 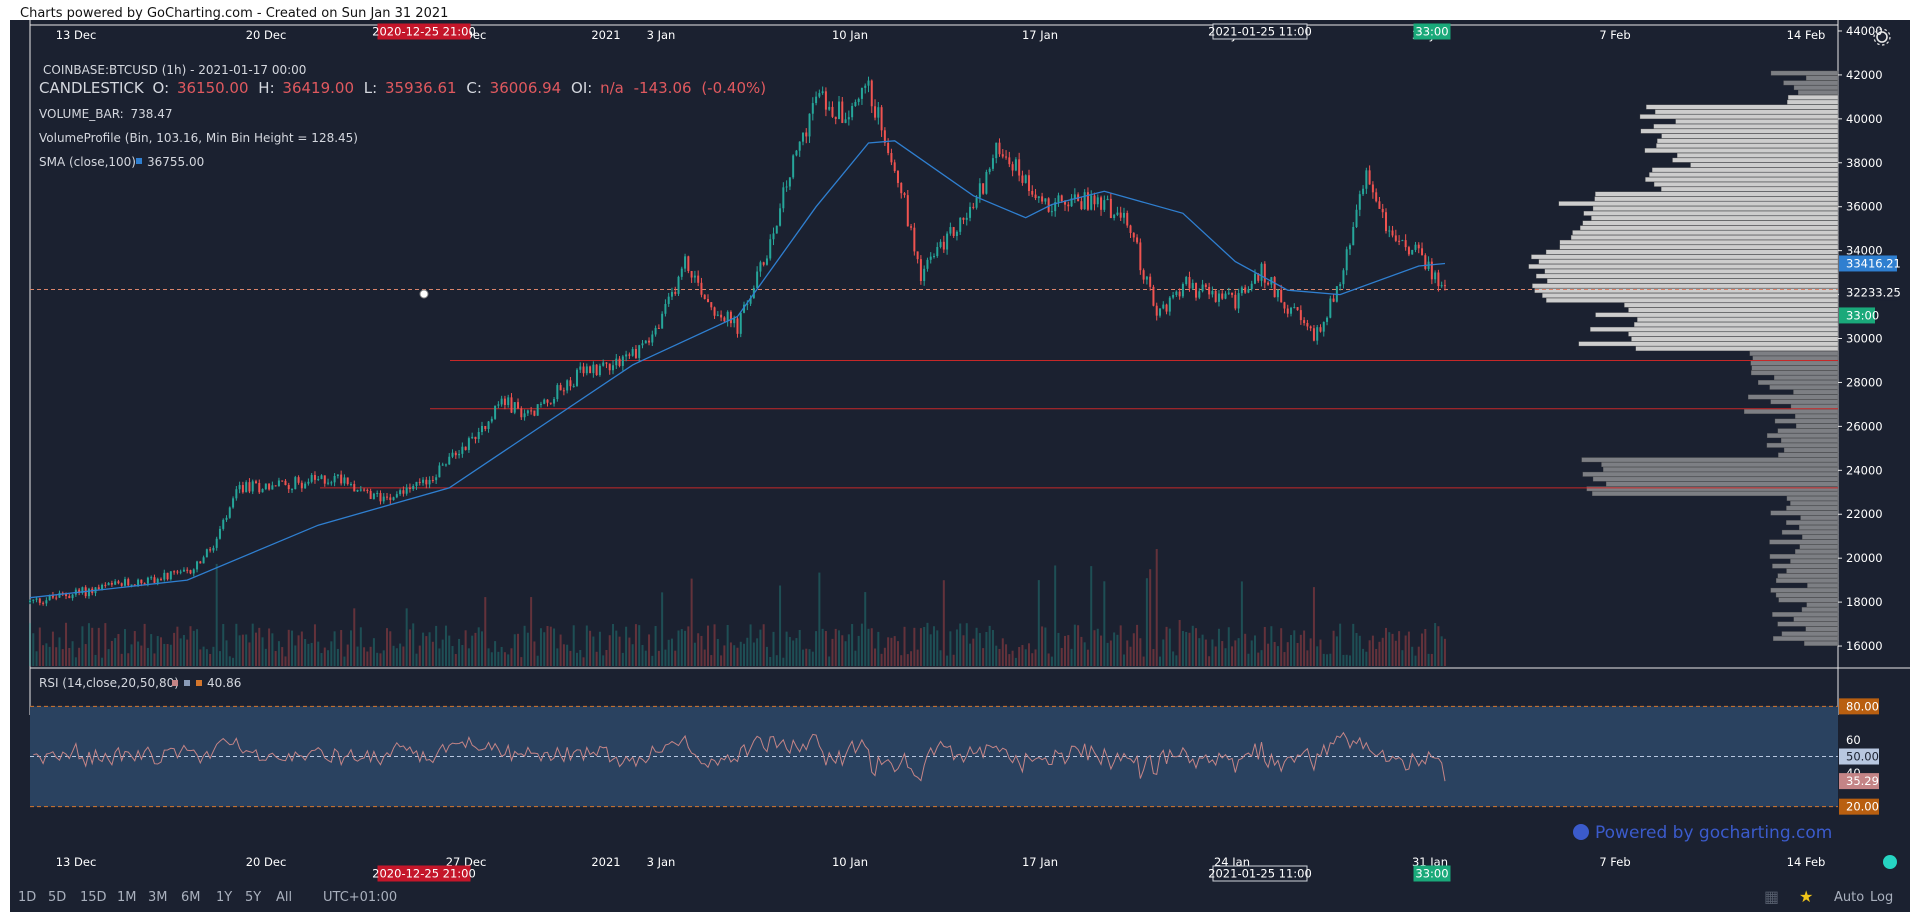 What do you see at coordinates (57, 897) in the screenshot?
I see `range-5d: 5D` at bounding box center [57, 897].